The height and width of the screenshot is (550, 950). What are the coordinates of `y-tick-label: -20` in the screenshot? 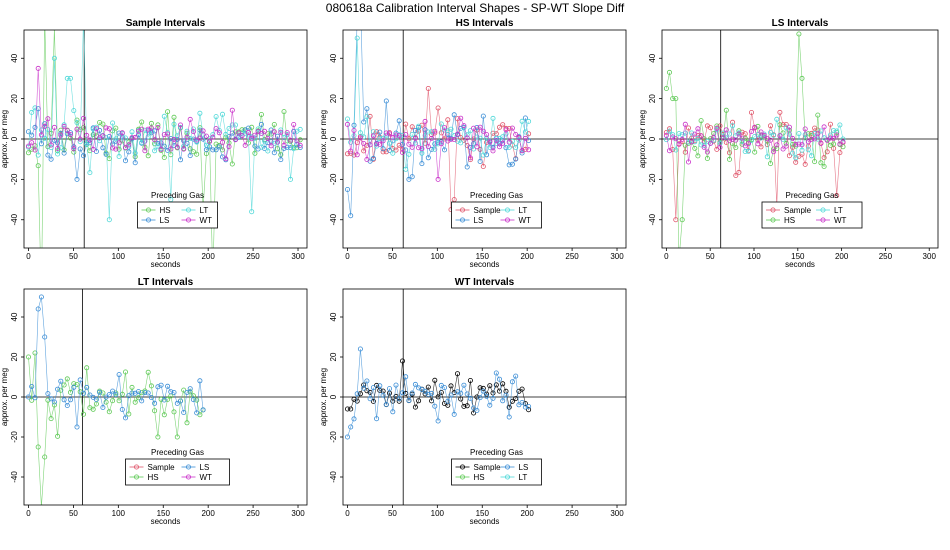 It's located at (333, 179).